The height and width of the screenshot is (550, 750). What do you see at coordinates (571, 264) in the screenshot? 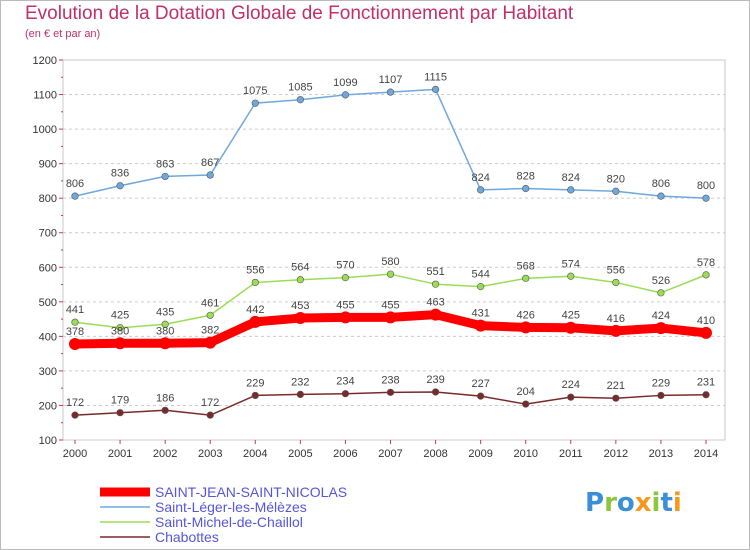
I see `data-label: 574` at bounding box center [571, 264].